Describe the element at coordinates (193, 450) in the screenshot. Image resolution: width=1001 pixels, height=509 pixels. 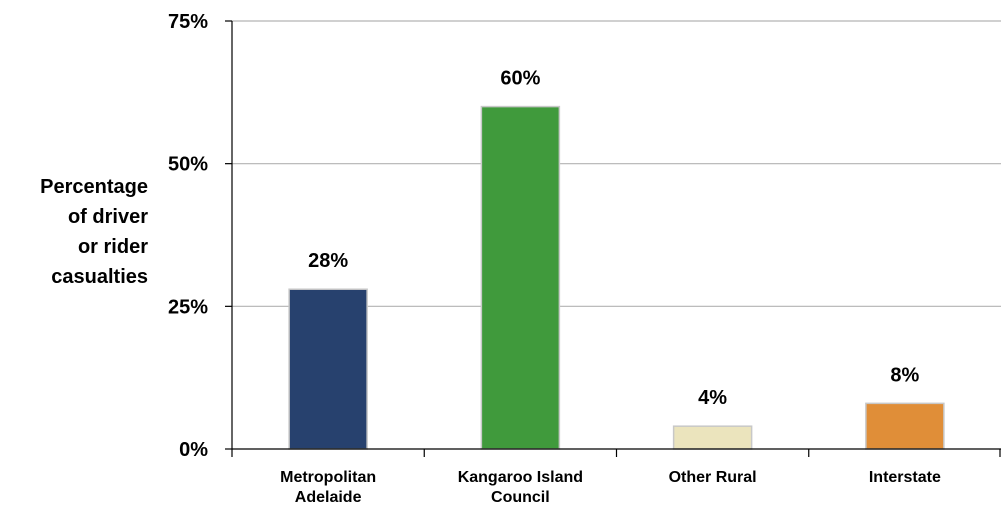
I see `y-tick-label: 0%` at that location.